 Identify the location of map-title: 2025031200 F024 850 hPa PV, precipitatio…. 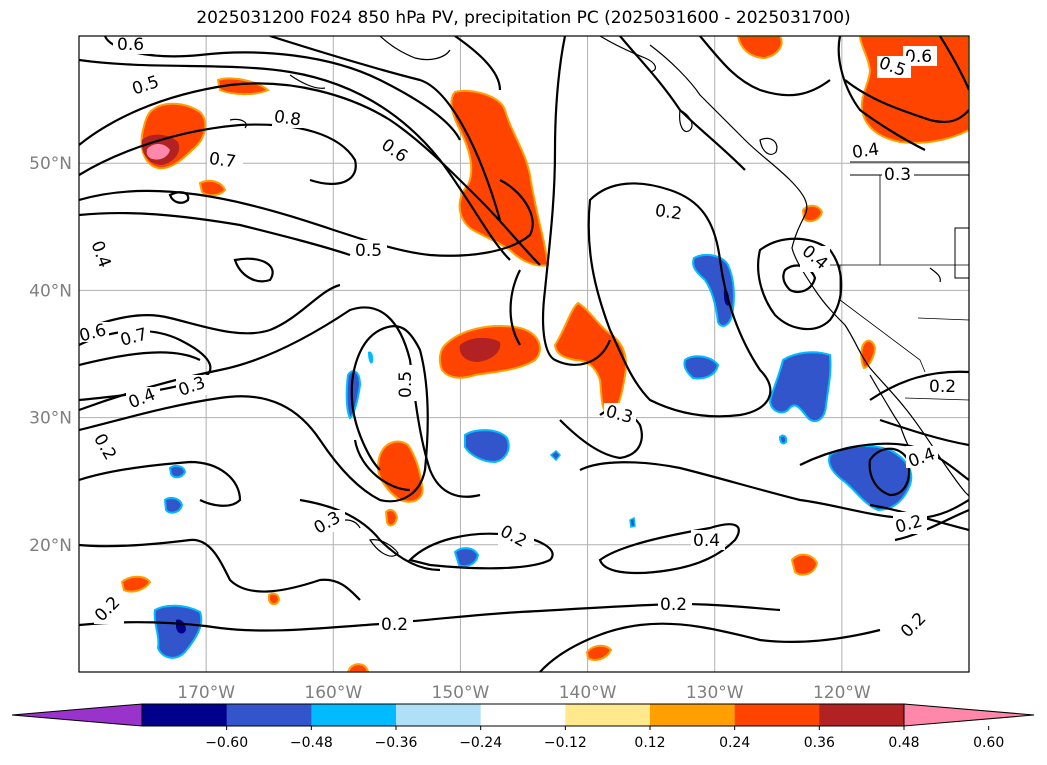
(523, 18).